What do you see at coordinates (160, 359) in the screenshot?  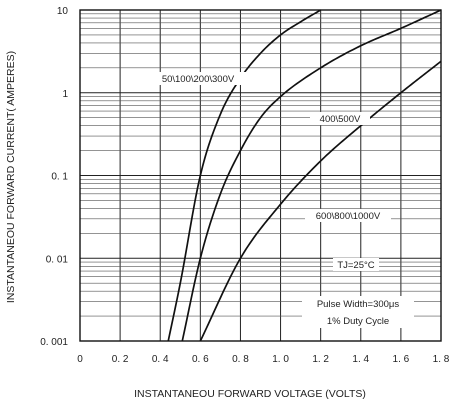 I see `x-tick-label-2: 0. 4` at bounding box center [160, 359].